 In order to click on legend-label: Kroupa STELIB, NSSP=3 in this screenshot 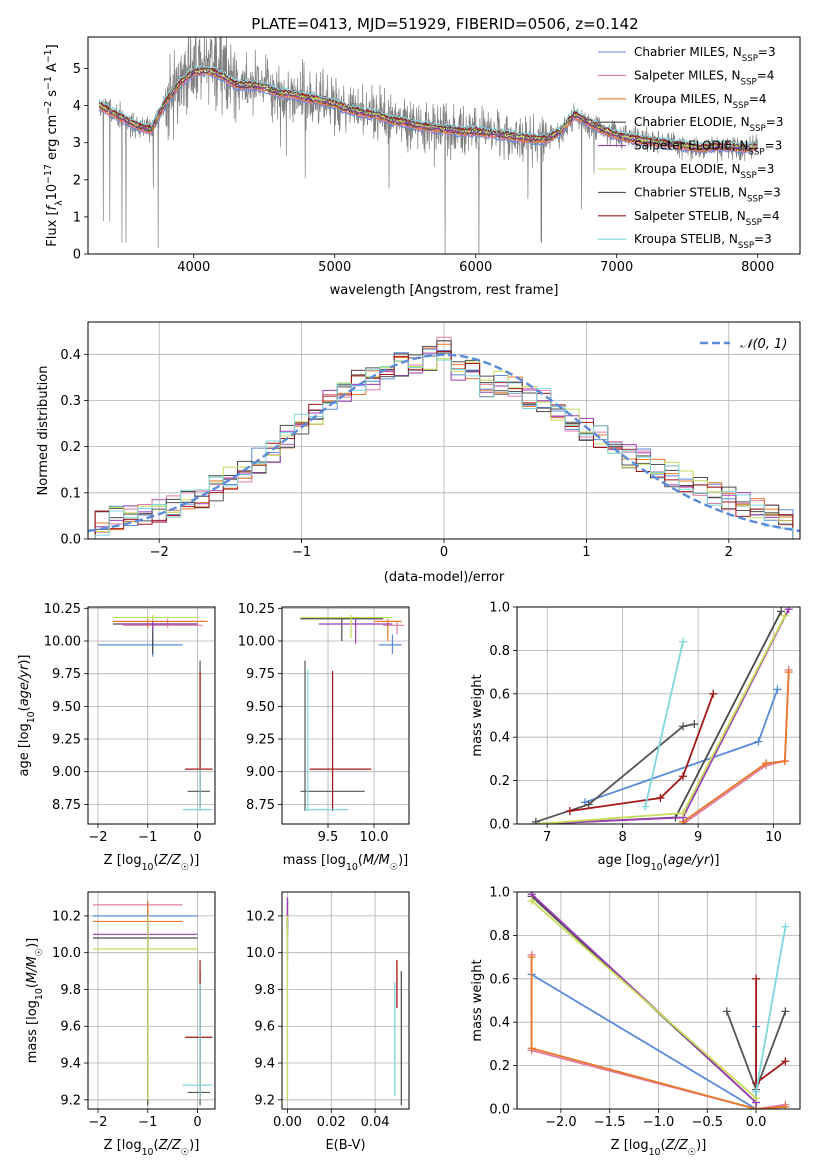, I will do `click(703, 241)`.